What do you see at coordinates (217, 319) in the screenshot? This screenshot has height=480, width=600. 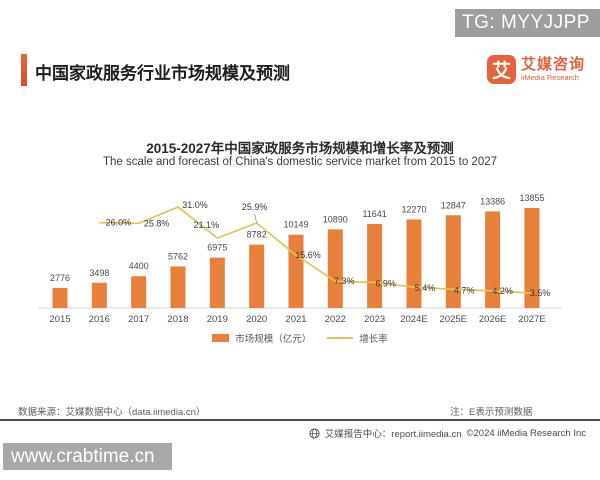 I see `x-axis-tick-label: 2019` at bounding box center [217, 319].